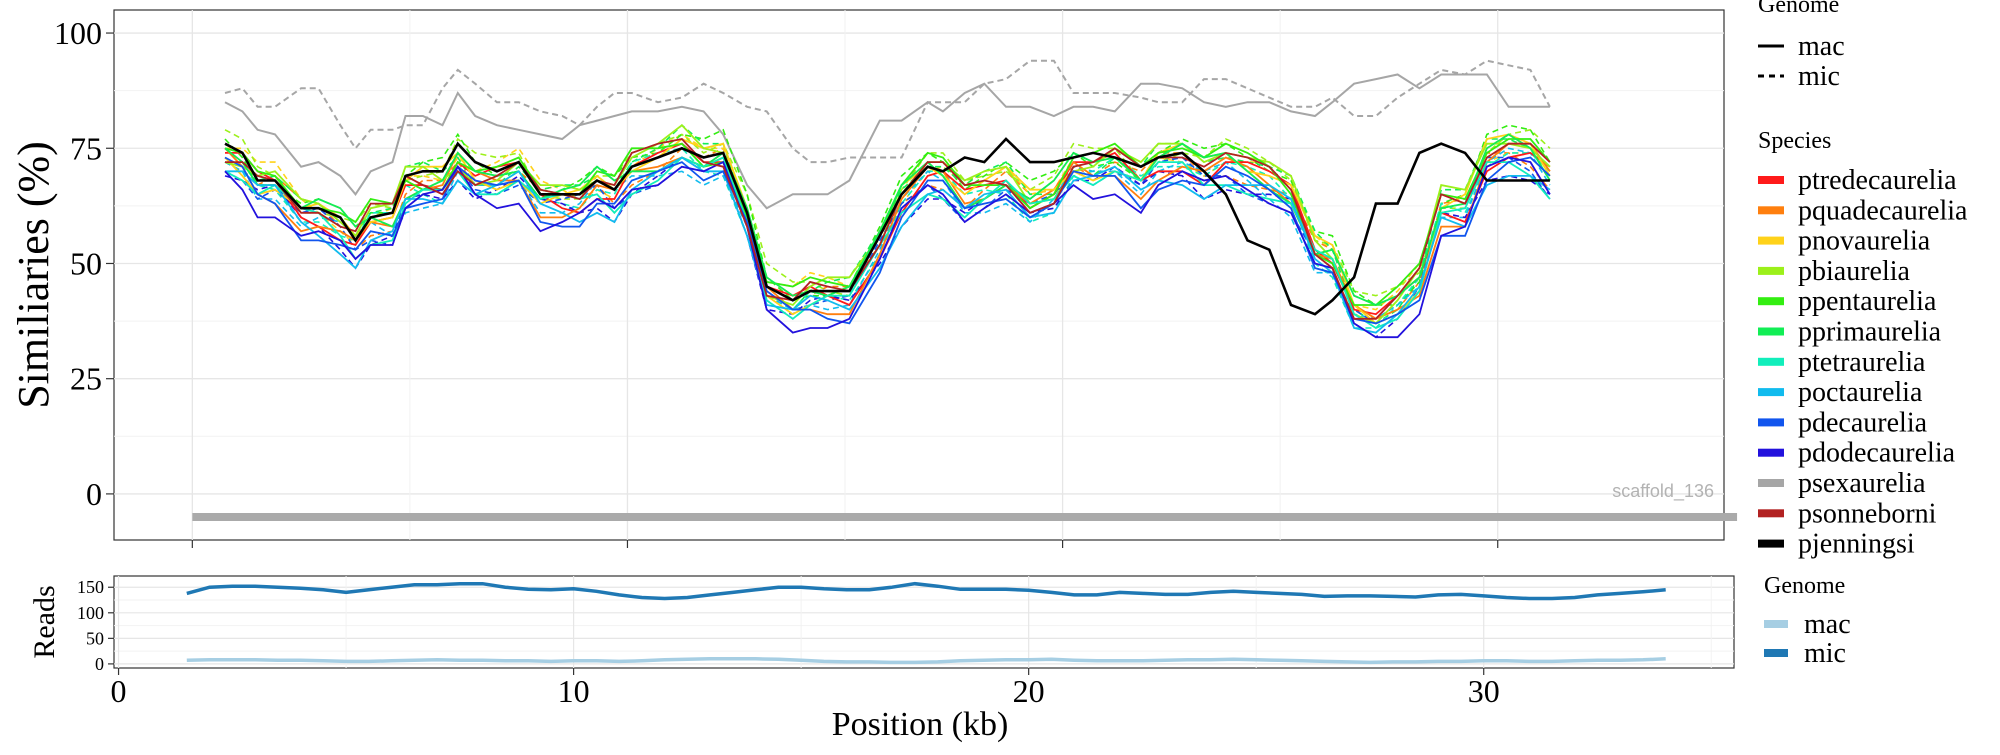 This screenshot has width=2000, height=755. Describe the element at coordinates (1827, 624) in the screenshot. I see `reads-legend-label: mac` at that location.